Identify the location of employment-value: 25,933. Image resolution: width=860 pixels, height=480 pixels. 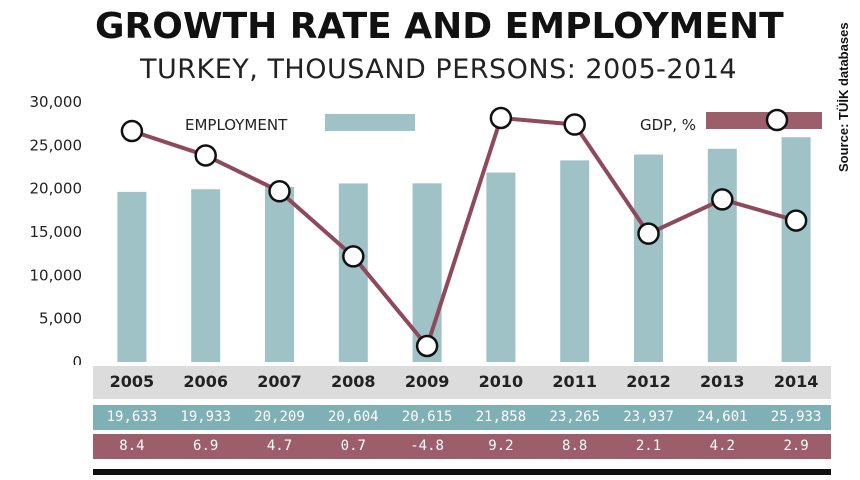
(796, 417).